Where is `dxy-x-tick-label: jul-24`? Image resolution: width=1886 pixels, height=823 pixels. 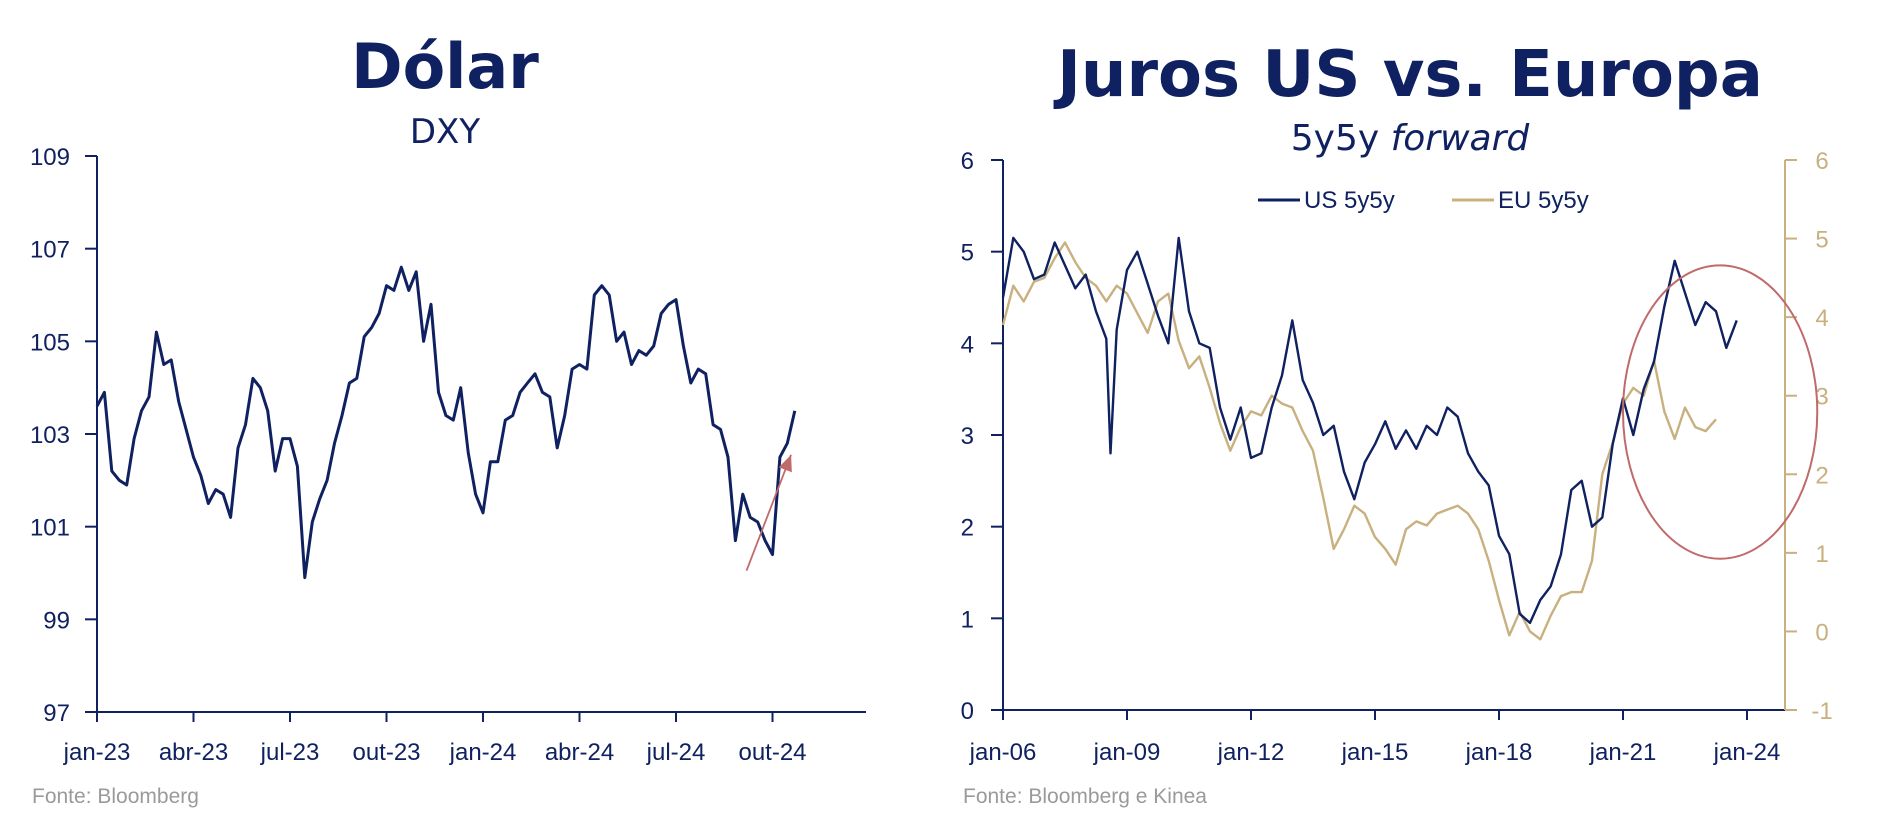 dxy-x-tick-label: jul-24 is located at coordinates (676, 752).